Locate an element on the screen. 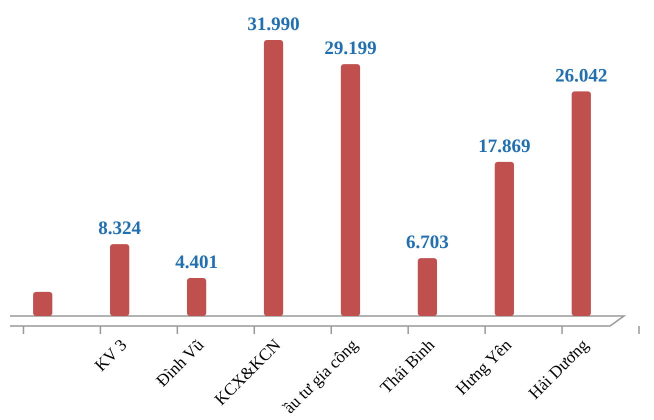 The width and height of the screenshot is (654, 420). x-tick-label: Đình Vũ is located at coordinates (180, 362).